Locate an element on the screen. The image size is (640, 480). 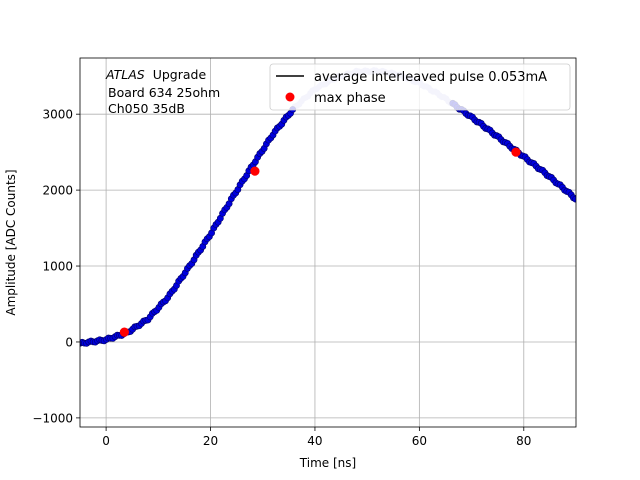
legend-box is located at coordinates (420, 87).